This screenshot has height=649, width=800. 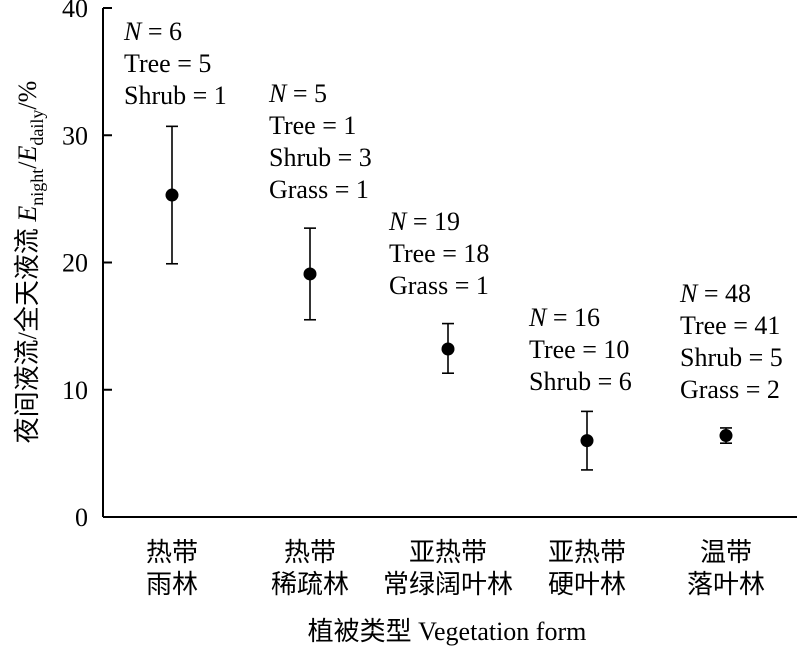 What do you see at coordinates (175, 95) in the screenshot?
I see `annotation-line: Shrub = 1` at bounding box center [175, 95].